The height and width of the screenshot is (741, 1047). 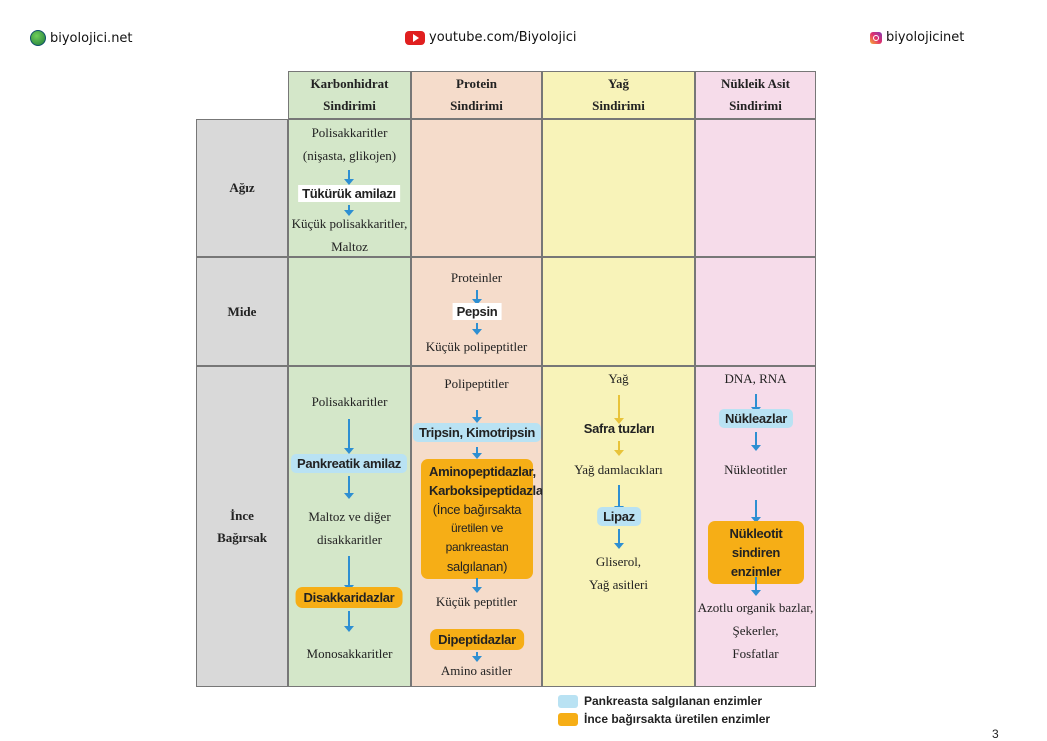 I want to click on enzyme-disakkaridazlar: Disakkaridazlar, so click(x=349, y=597).